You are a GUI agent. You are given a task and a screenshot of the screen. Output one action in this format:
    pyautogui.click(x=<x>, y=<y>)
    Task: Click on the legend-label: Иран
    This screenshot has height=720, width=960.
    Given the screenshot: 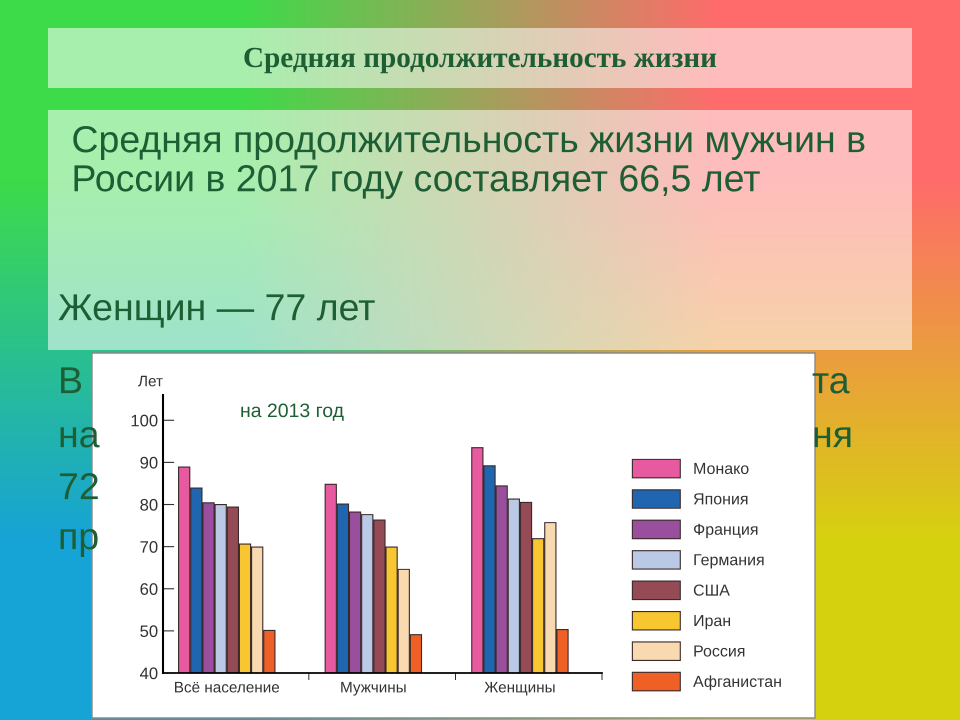 What is the action you would take?
    pyautogui.click(x=712, y=622)
    